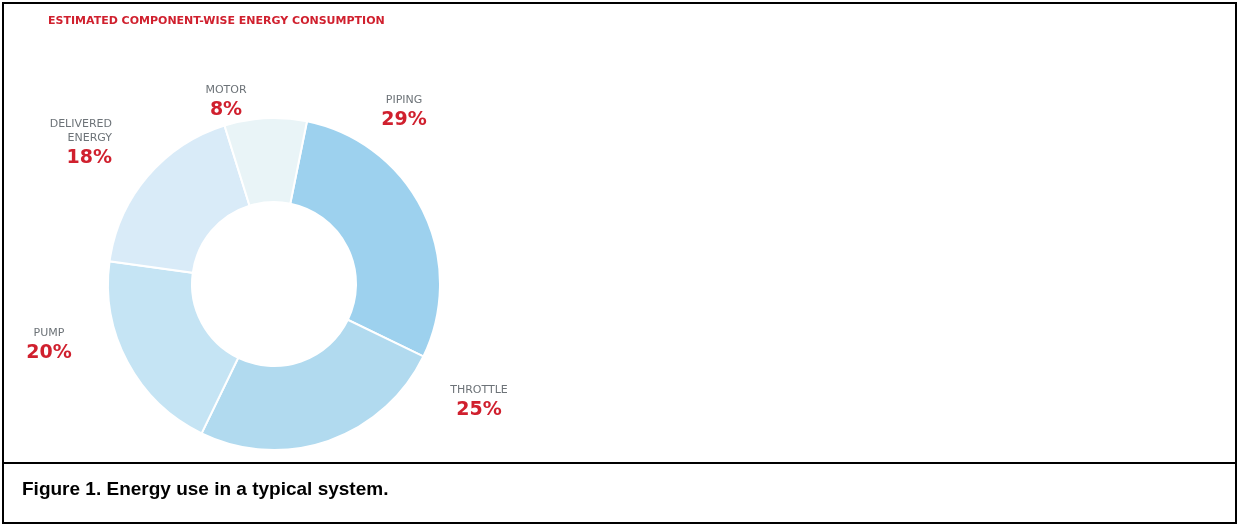  What do you see at coordinates (81, 130) in the screenshot?
I see `slice-label: DELIVERED ENERGY` at bounding box center [81, 130].